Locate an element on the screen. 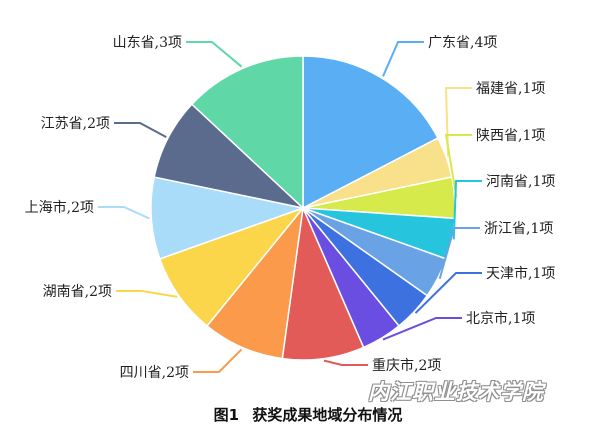 The width and height of the screenshot is (616, 437). slice-label: 江苏省,2项 is located at coordinates (75, 124).